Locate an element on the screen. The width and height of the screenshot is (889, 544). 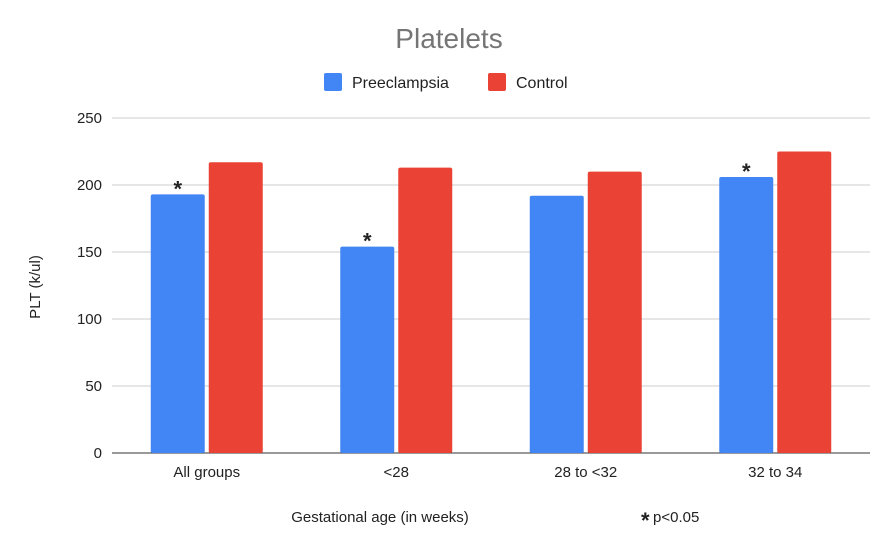
y-axis-label: PLT (k/ul) is located at coordinates (35, 287).